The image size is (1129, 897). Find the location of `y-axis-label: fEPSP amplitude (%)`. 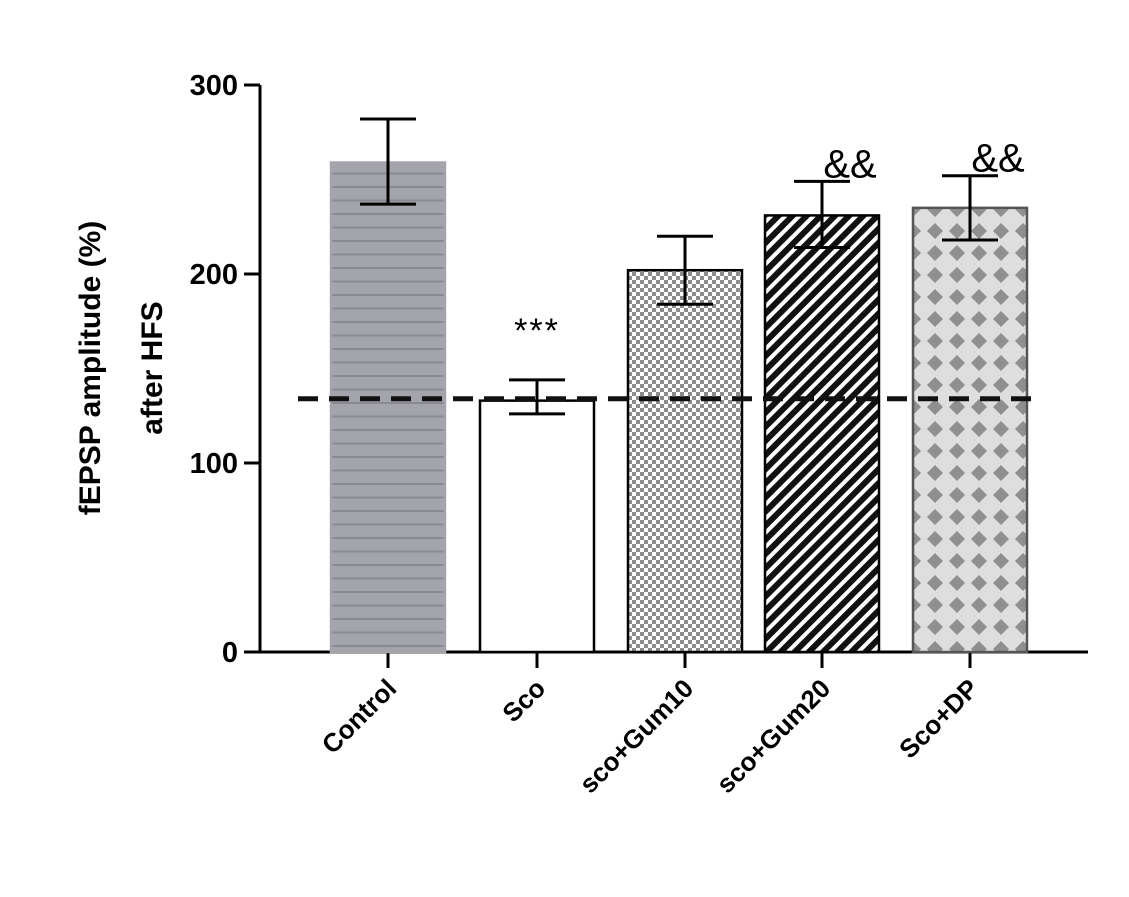

y-axis-label: fEPSP amplitude (%) is located at coordinates (90, 368).